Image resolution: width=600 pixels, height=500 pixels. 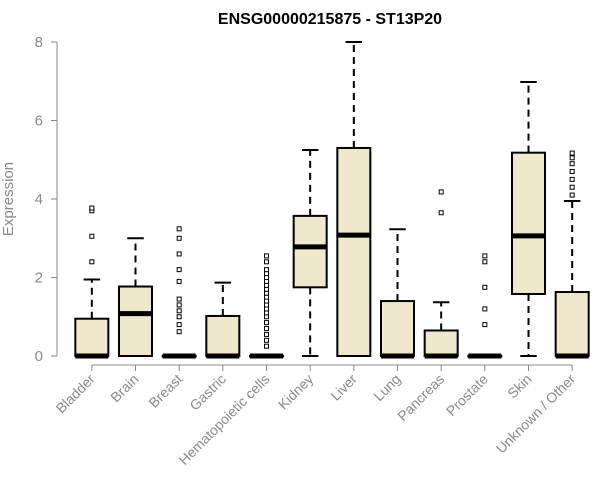 What do you see at coordinates (124, 388) in the screenshot?
I see `x-tick-label: Brain` at bounding box center [124, 388].